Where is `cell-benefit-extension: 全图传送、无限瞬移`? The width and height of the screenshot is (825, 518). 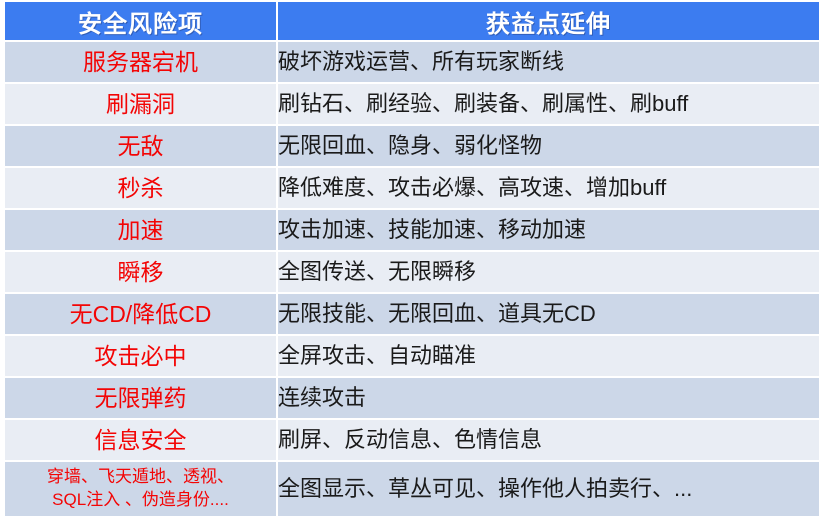 cell-benefit-extension: 全图传送、无限瞬移 is located at coordinates (548, 272).